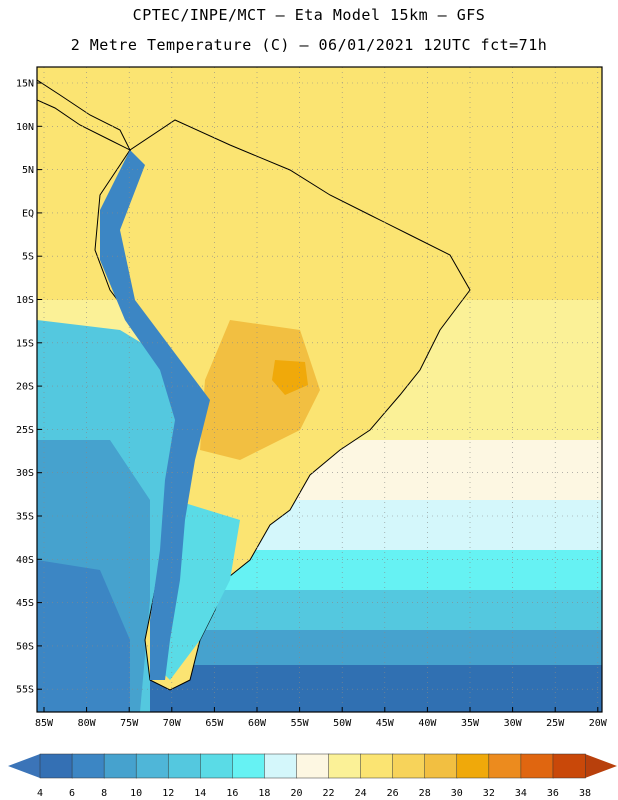 The image size is (618, 800). What do you see at coordinates (521, 793) in the screenshot?
I see `colorbar-tick-label: 34` at bounding box center [521, 793].